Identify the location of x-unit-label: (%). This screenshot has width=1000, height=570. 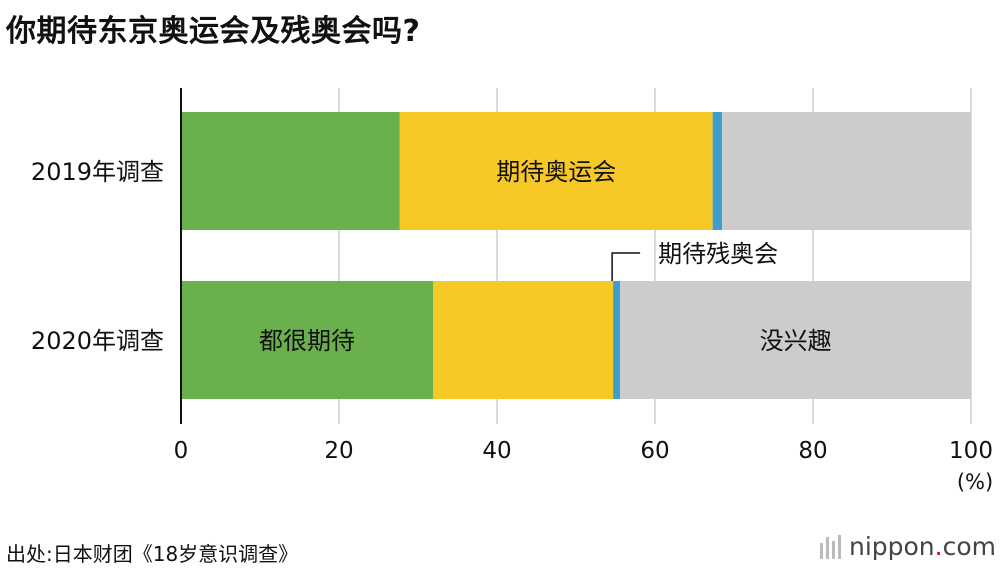
(975, 482).